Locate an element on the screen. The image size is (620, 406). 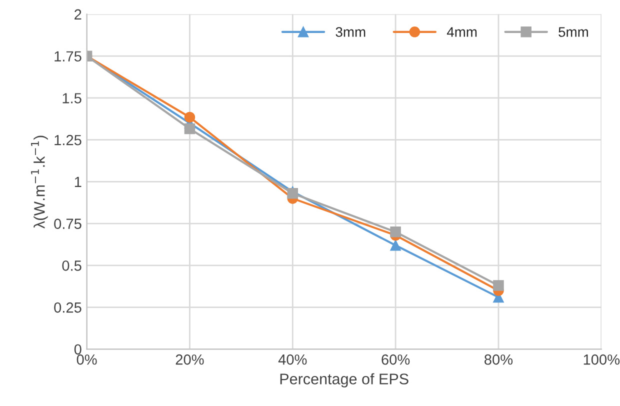
y-tick-label: 1 is located at coordinates (78, 181).